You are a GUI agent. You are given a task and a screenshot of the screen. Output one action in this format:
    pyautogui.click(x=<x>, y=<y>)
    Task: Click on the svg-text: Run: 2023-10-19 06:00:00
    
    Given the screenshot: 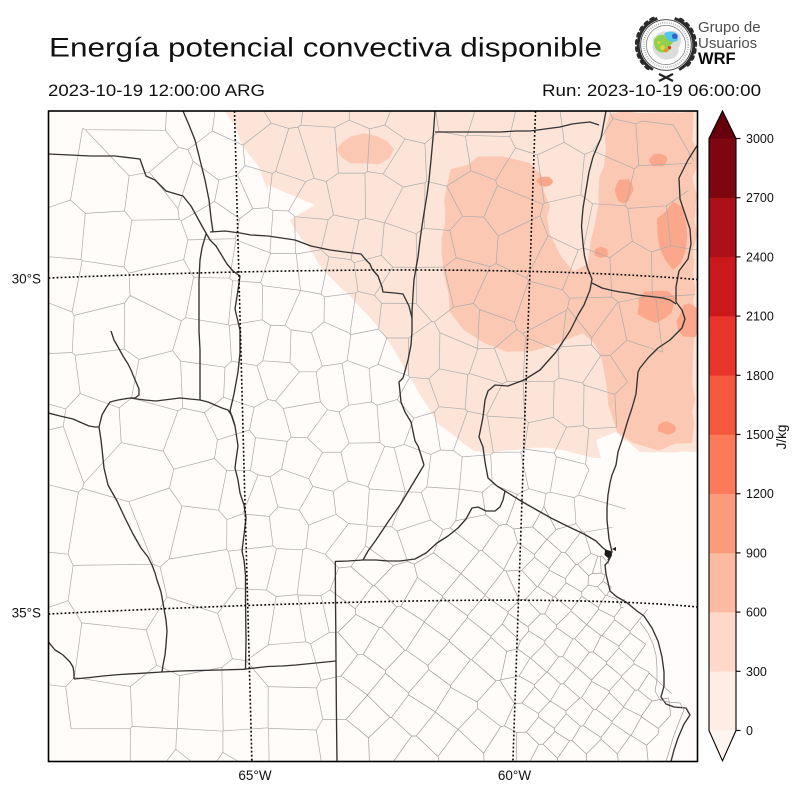 What is the action you would take?
    pyautogui.click(x=651, y=90)
    